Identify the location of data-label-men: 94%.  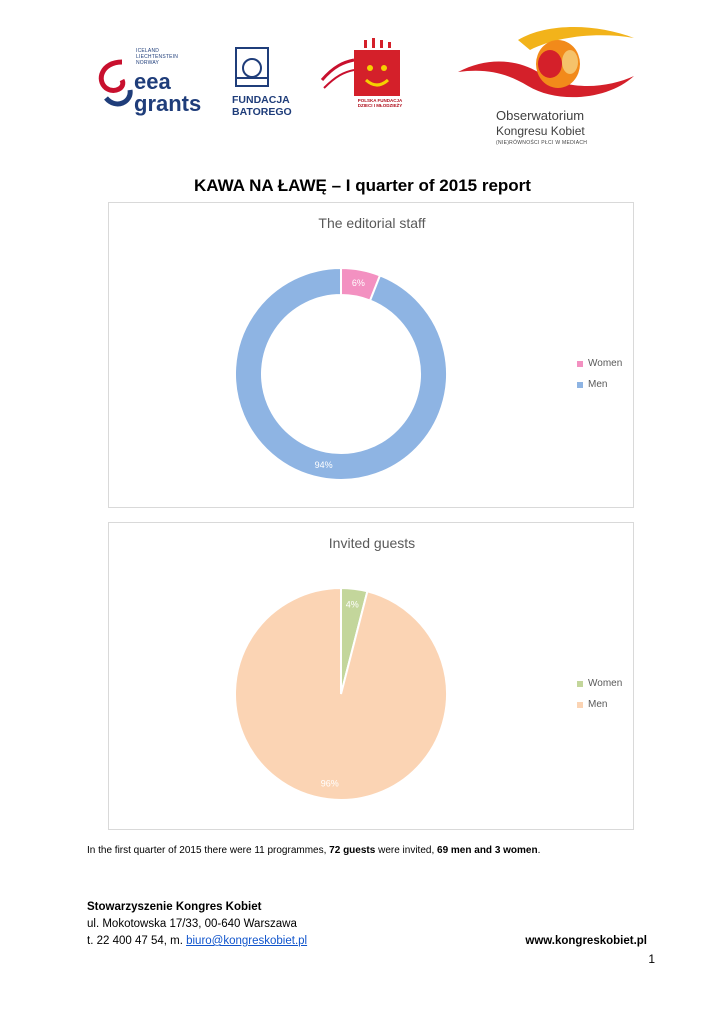
(324, 465).